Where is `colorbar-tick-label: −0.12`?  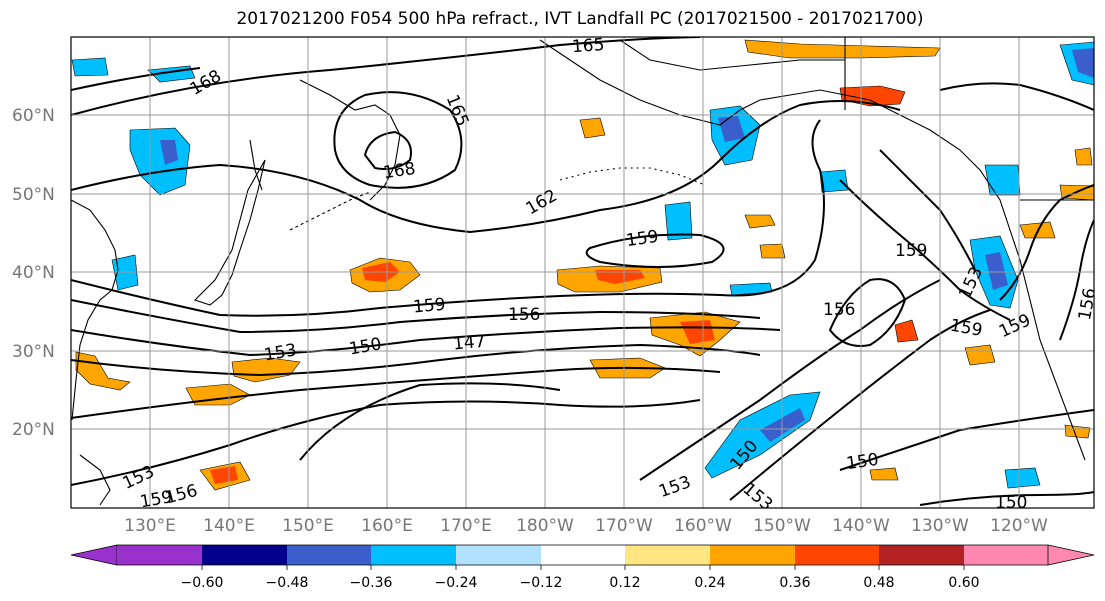
colorbar-tick-label: −0.12 is located at coordinates (541, 583).